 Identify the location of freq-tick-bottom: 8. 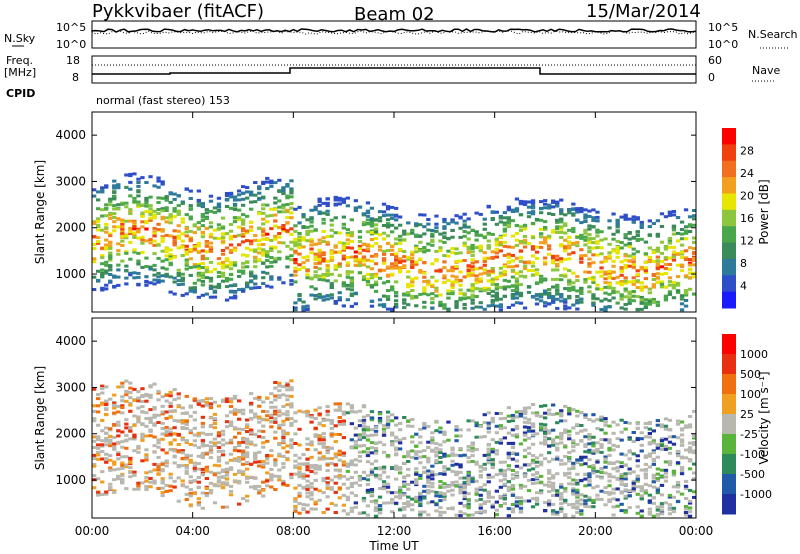
(75, 77).